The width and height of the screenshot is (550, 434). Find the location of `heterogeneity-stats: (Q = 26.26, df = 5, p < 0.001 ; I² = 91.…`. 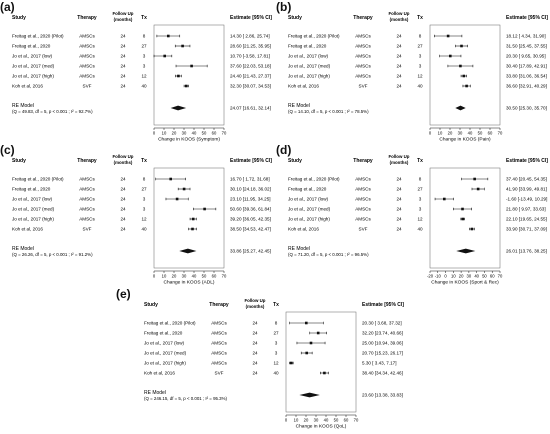

heterogeneity-stats: (Q = 26.26, df = 5, p < 0.001 ; I² = 91.… is located at coordinates (52, 254).